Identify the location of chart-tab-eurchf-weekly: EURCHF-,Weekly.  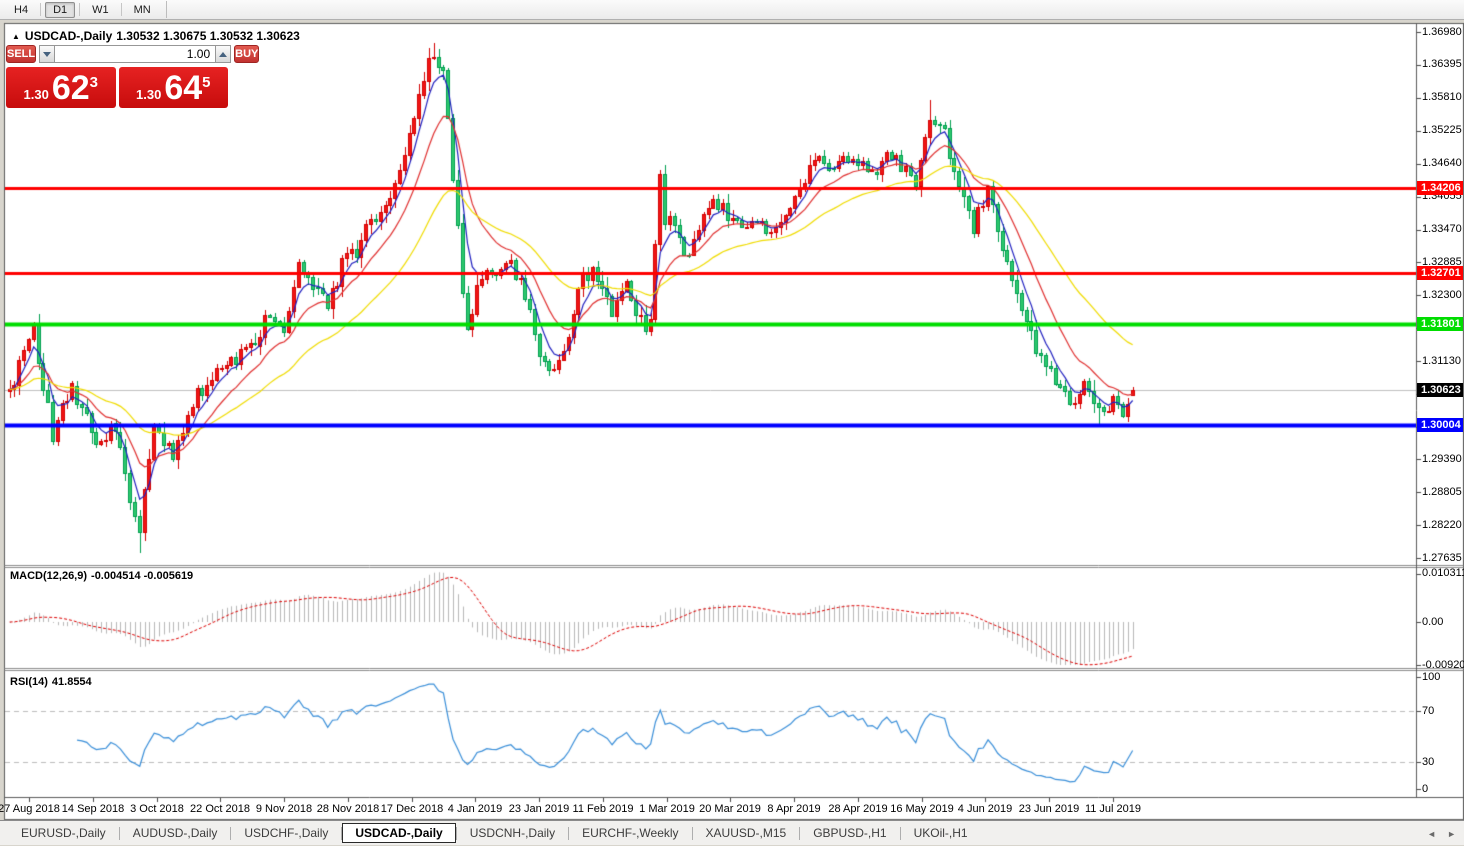
(630, 833).